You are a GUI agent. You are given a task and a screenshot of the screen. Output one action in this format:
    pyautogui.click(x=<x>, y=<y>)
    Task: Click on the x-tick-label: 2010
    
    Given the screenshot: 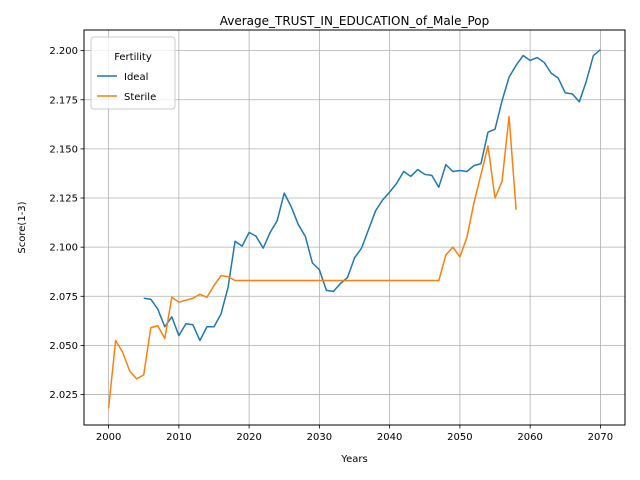 What is the action you would take?
    pyautogui.click(x=178, y=437)
    